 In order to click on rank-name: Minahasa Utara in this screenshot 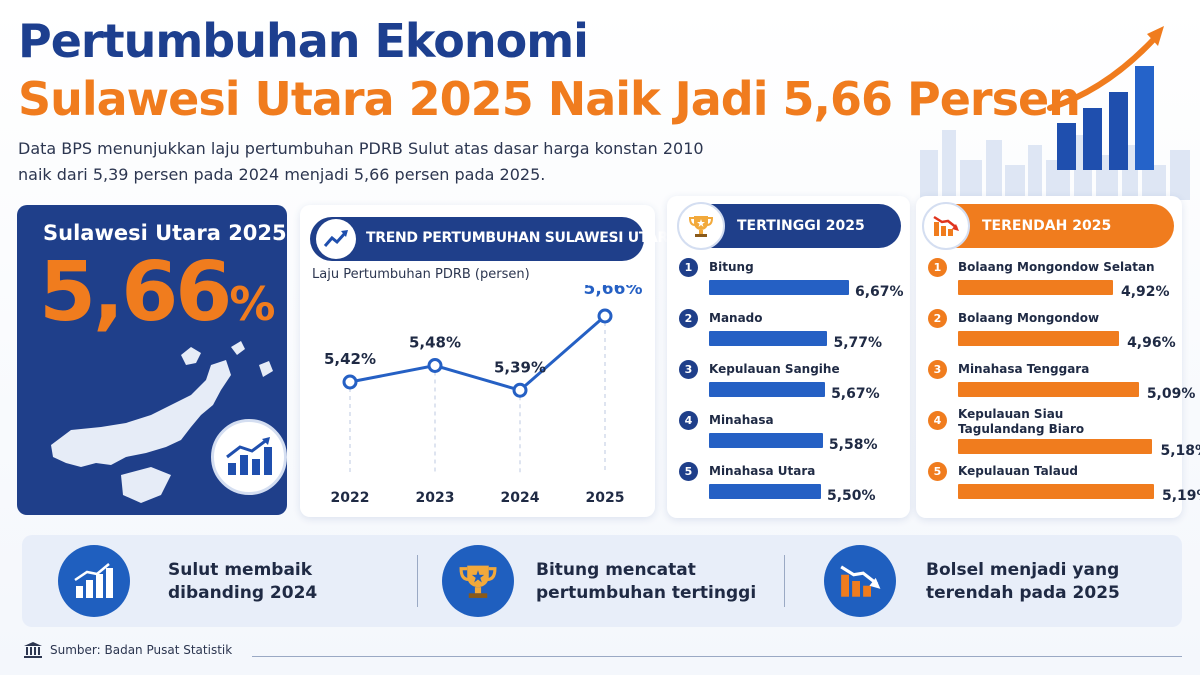, I will do `click(762, 471)`.